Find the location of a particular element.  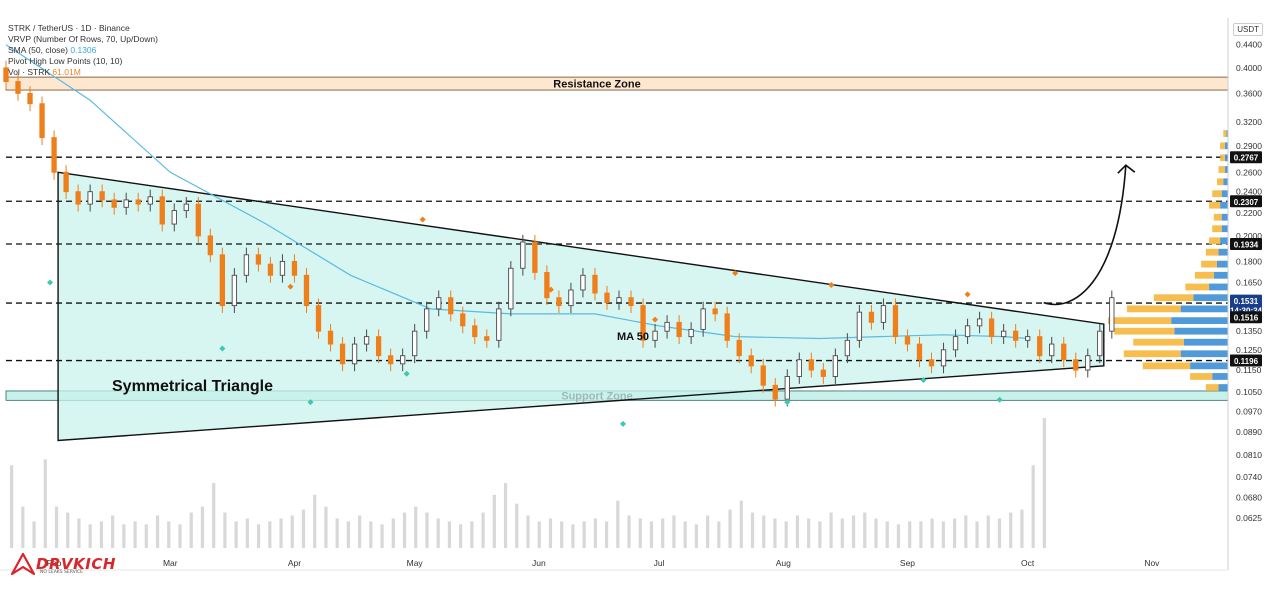

pivot-low-marker is located at coordinates (222, 348).